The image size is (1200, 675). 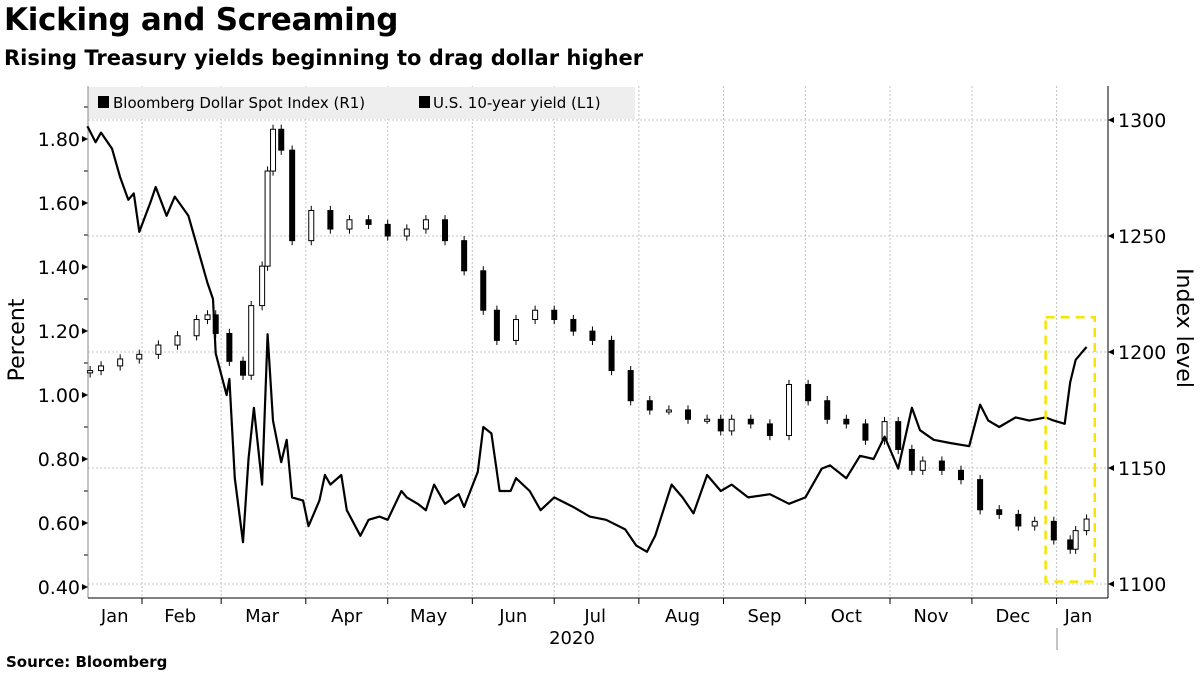 I want to click on legend-swatch-dollar-index, so click(x=103, y=102).